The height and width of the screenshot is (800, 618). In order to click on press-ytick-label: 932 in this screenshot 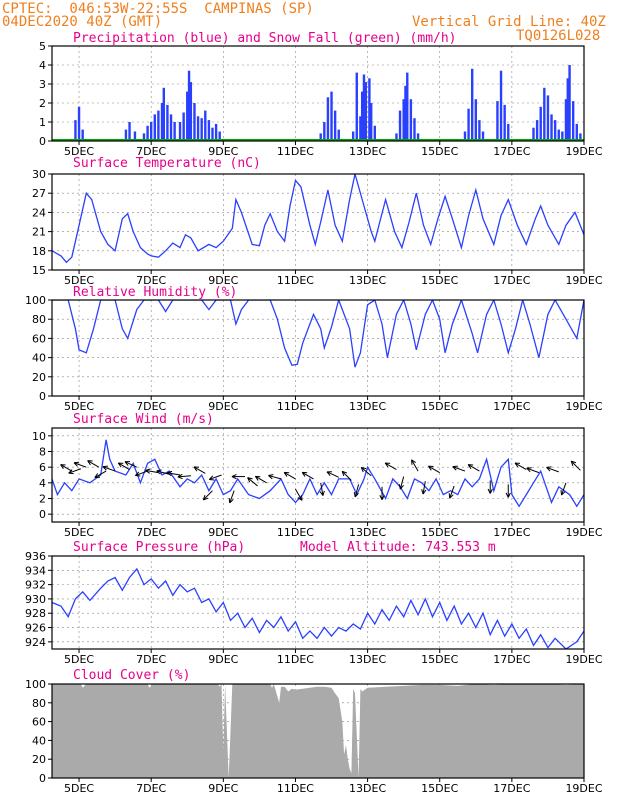, I will do `click(35, 585)`.